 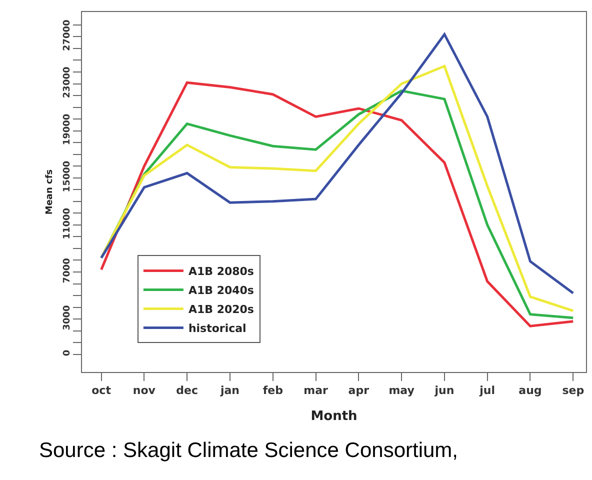 I want to click on x-tick-label: jun, so click(x=444, y=391).